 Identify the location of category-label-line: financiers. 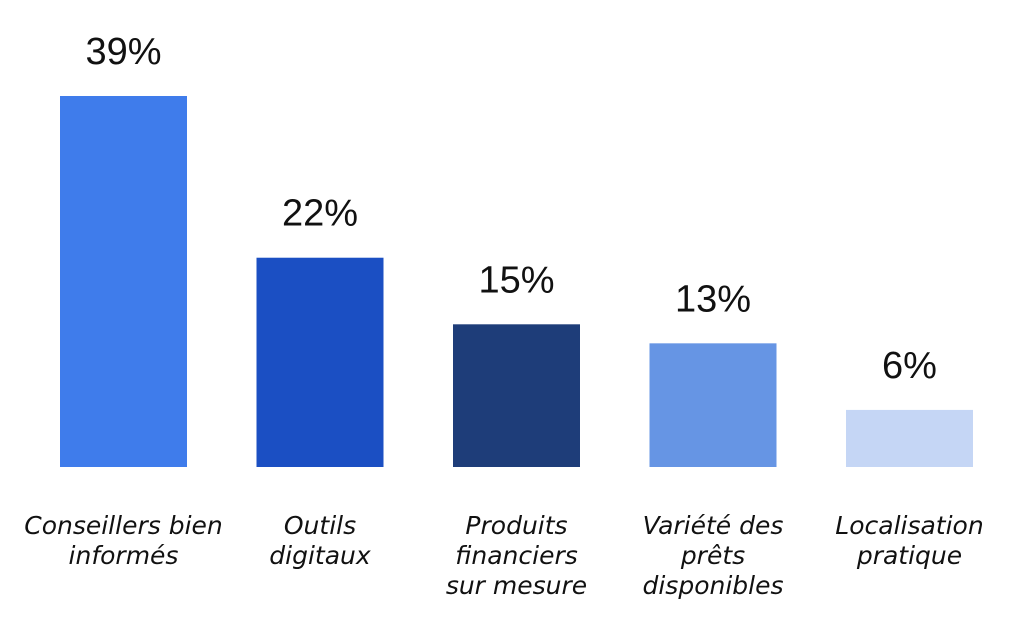
(516, 555).